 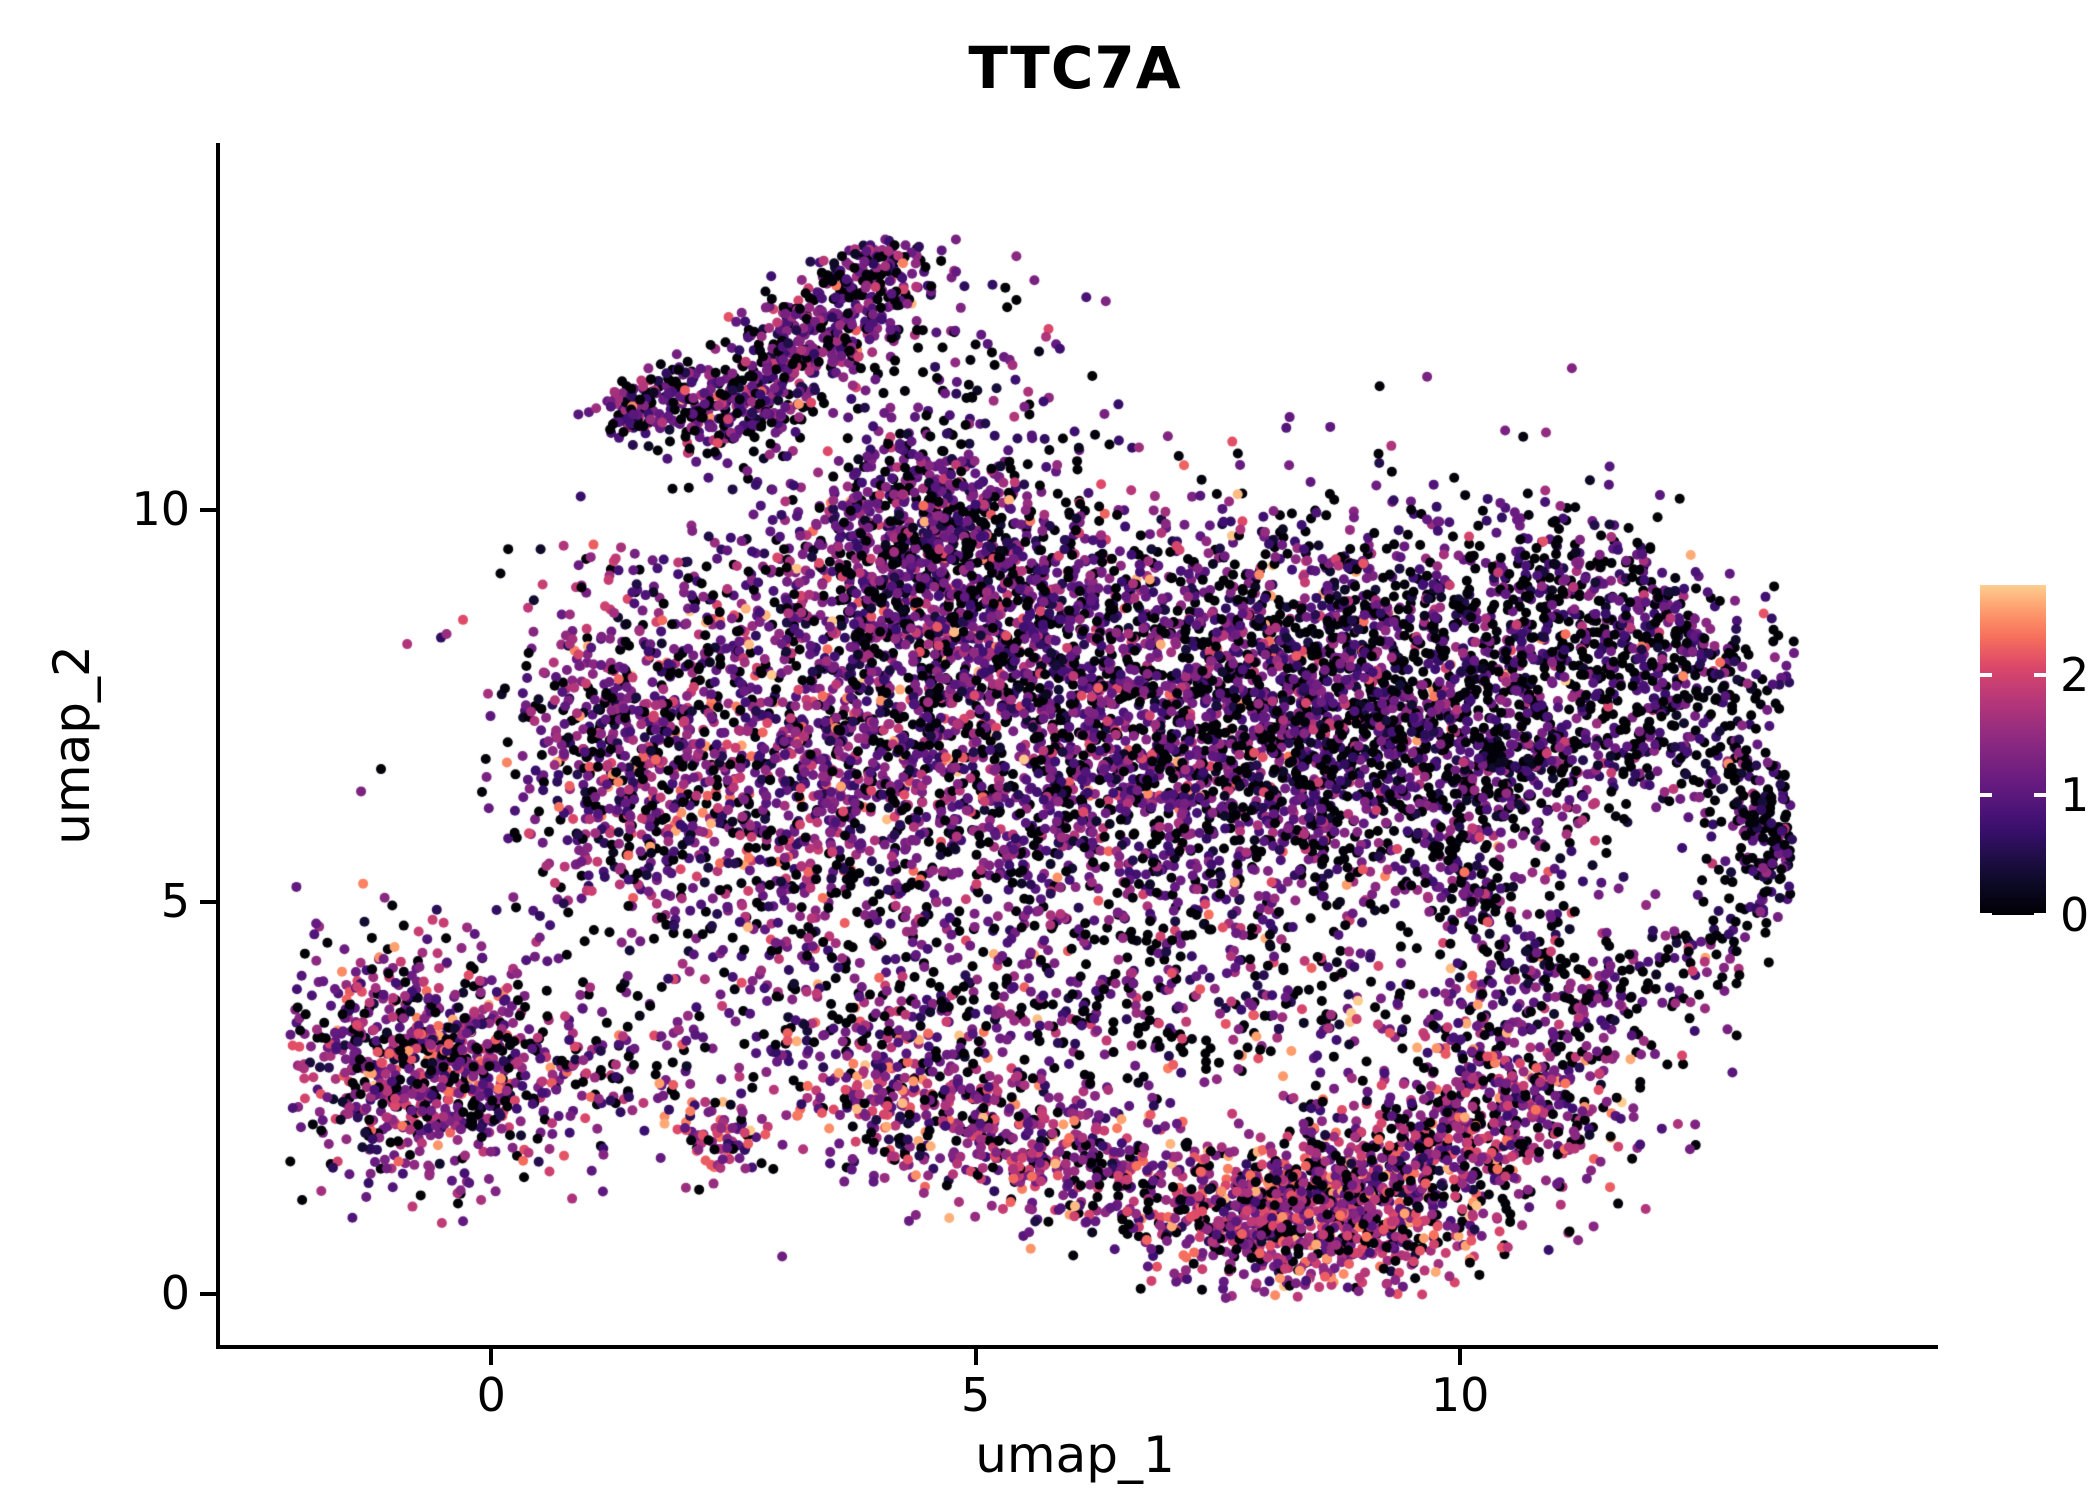 What do you see at coordinates (160, 508) in the screenshot?
I see `y-tick-label: 10` at bounding box center [160, 508].